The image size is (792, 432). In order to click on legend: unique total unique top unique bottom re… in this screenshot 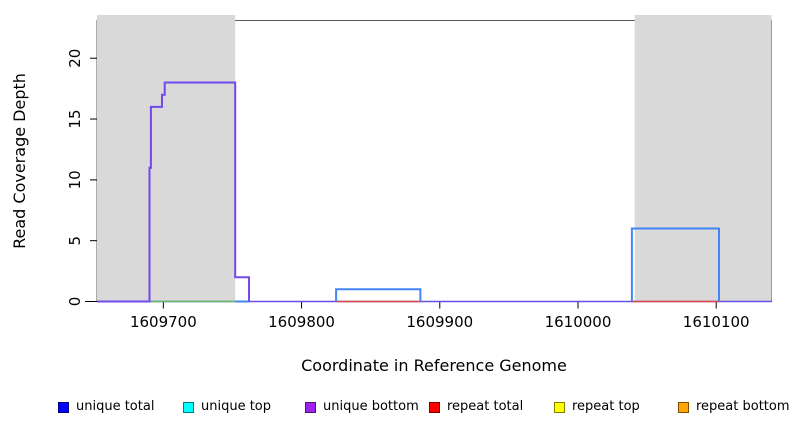, I will do `click(396, 409)`.